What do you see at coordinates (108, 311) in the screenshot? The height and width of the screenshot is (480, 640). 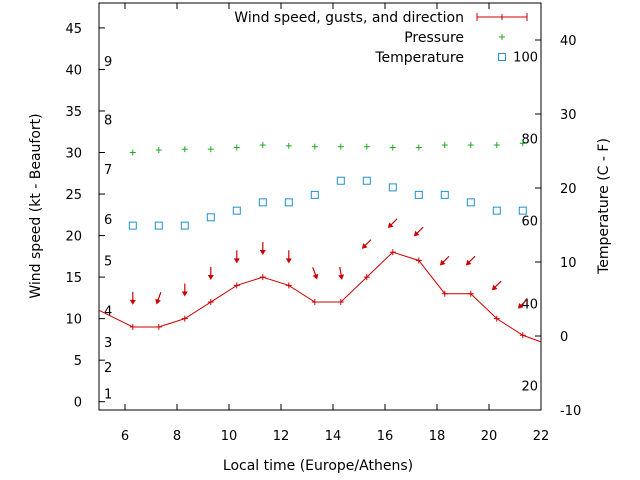 I see `beaufort-label: 4` at bounding box center [108, 311].